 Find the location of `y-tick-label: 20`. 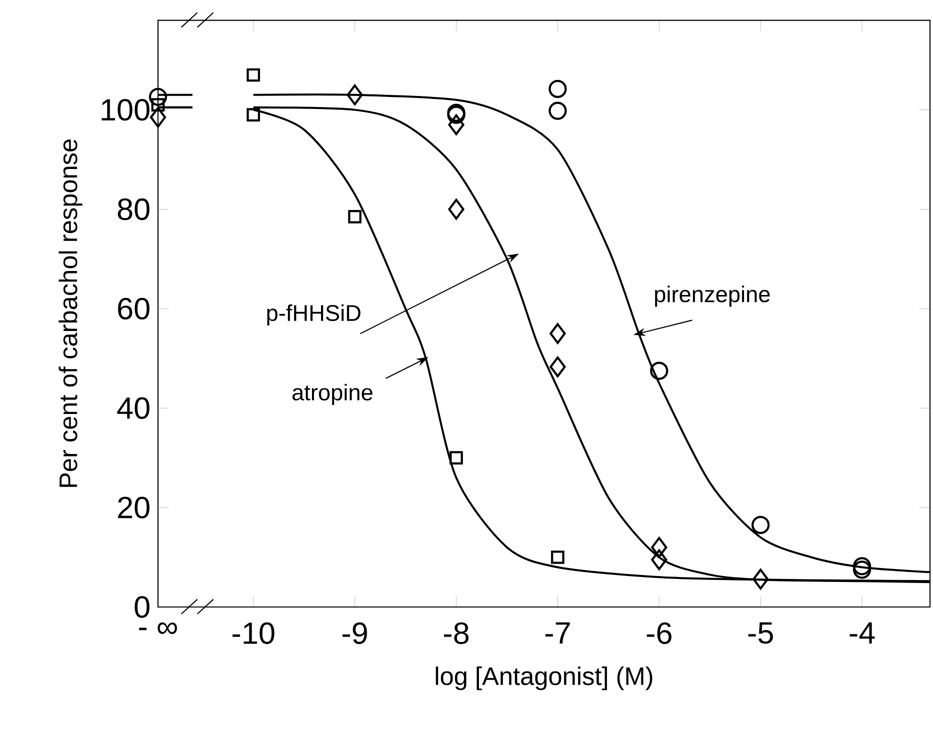

y-tick-label: 20 is located at coordinates (134, 507).